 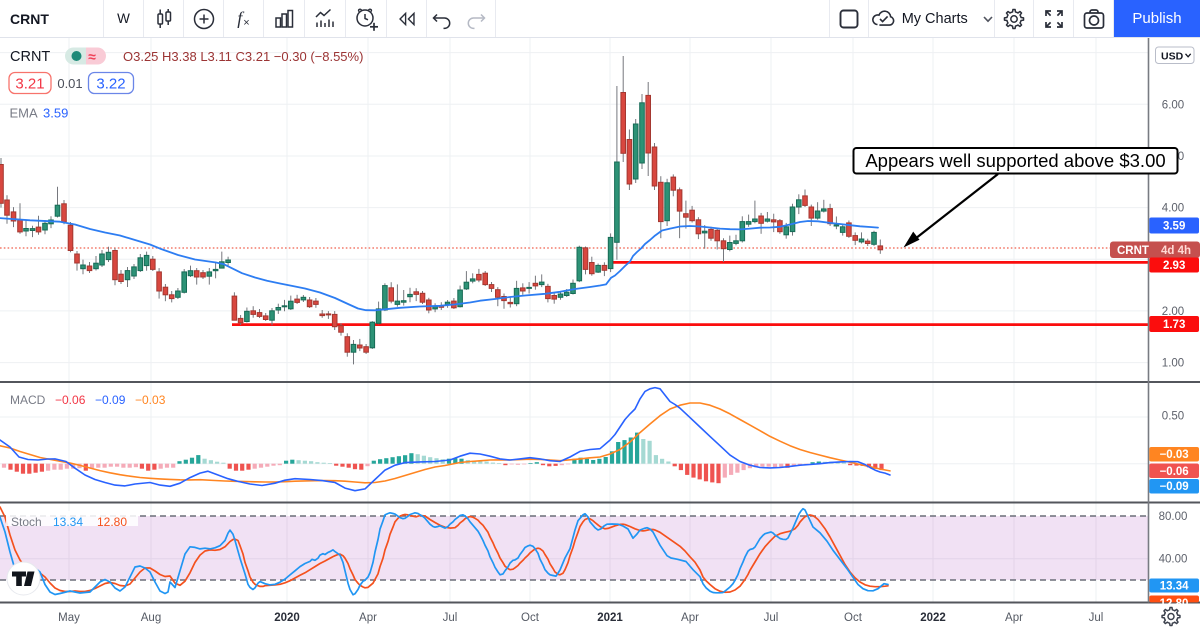 What do you see at coordinates (1173, 105) in the screenshot?
I see `svg-text: 6.00` at bounding box center [1173, 105].